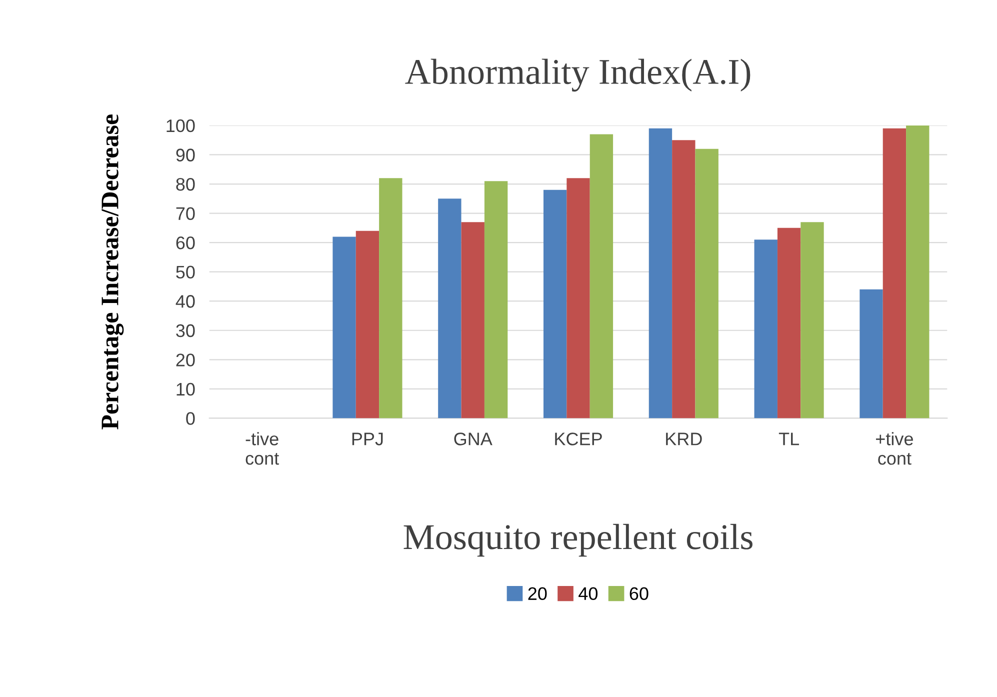 The image size is (997, 697). Describe the element at coordinates (578, 540) in the screenshot. I see `x-axis-title: Mosquito repellent coils` at that location.